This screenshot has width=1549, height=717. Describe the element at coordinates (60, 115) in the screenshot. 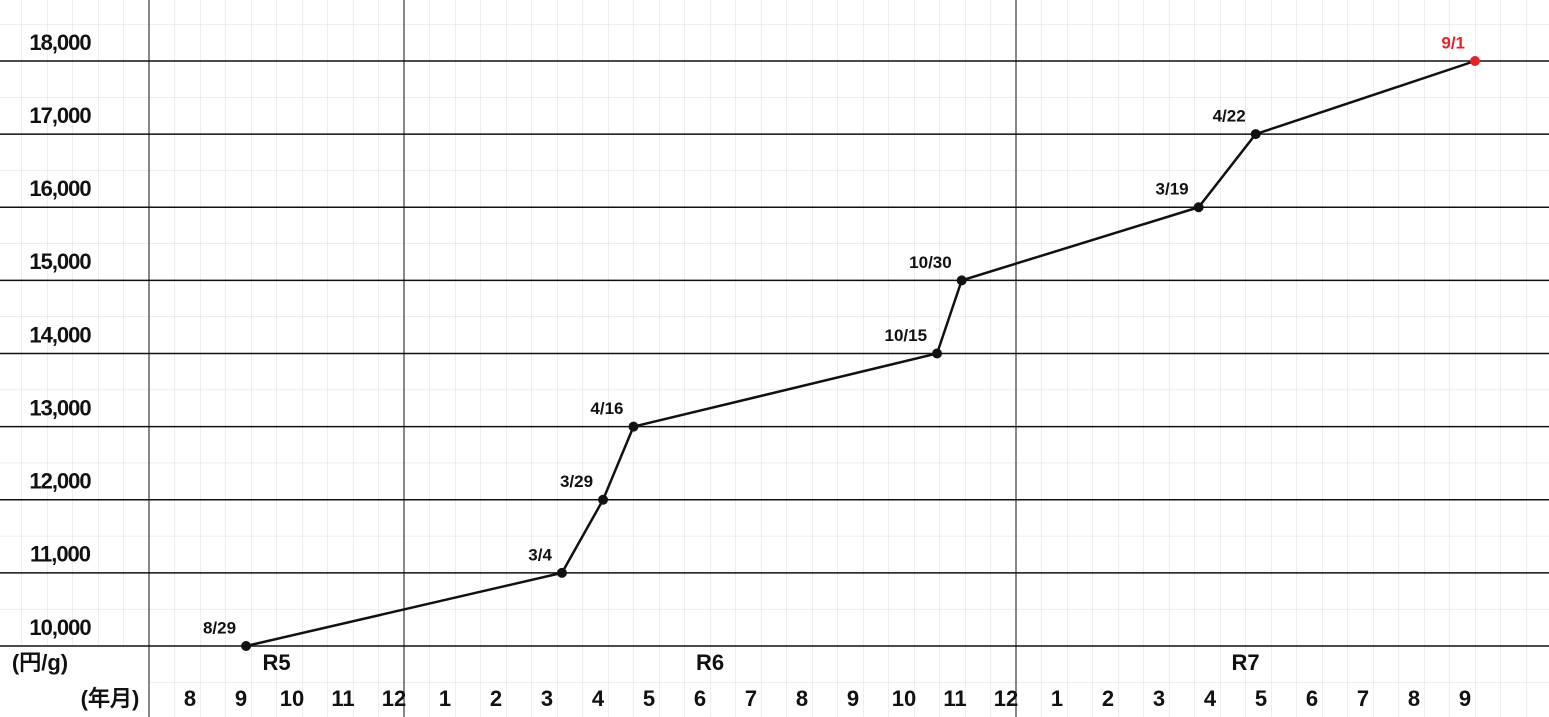

I see `y-tick-label: 17,000` at that location.